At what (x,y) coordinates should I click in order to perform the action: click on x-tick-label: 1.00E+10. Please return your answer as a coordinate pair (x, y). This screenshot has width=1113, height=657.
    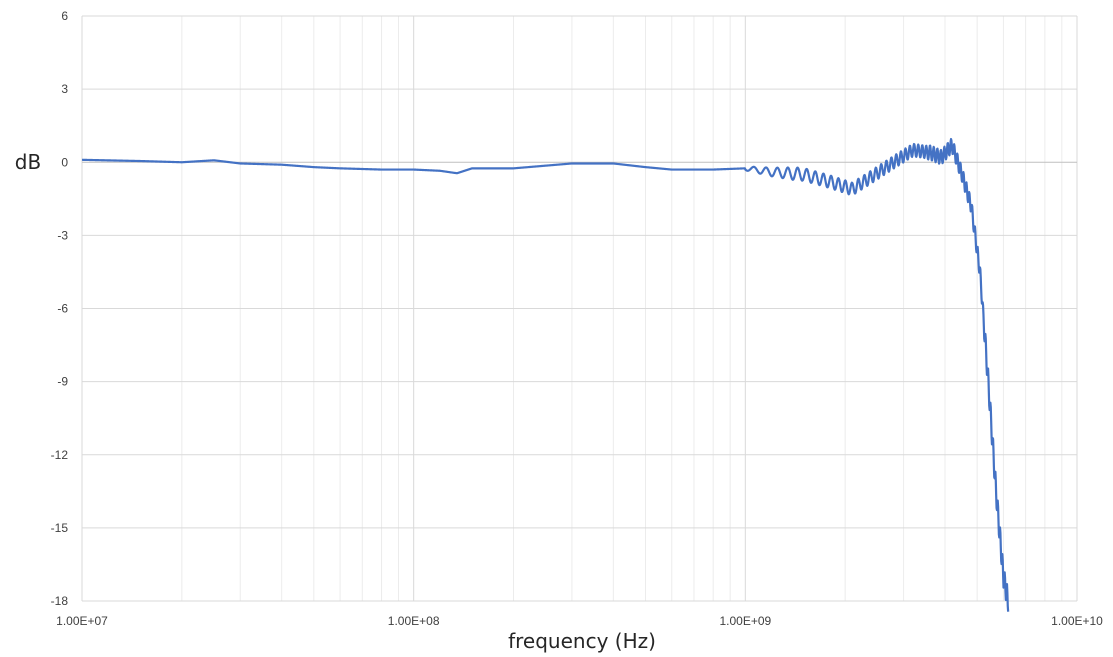
    Looking at the image, I should click on (1077, 621).